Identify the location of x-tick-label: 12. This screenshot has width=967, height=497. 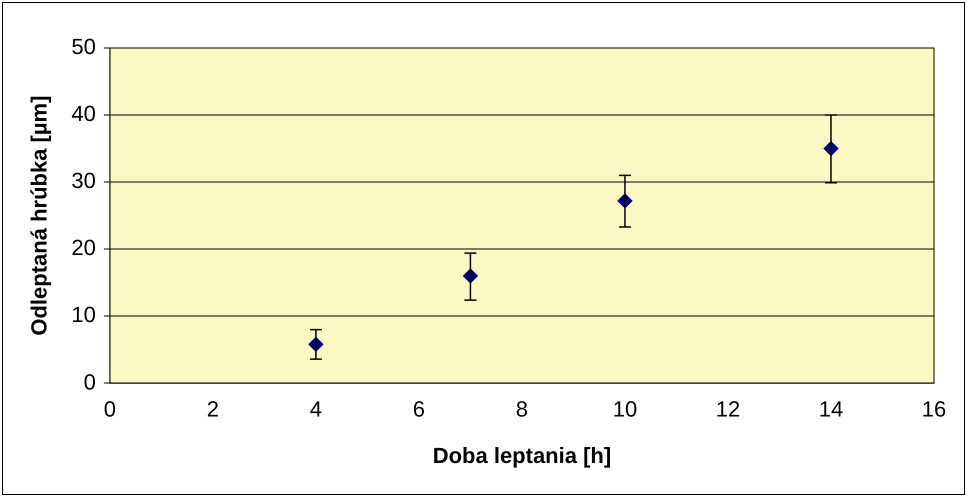
(728, 409).